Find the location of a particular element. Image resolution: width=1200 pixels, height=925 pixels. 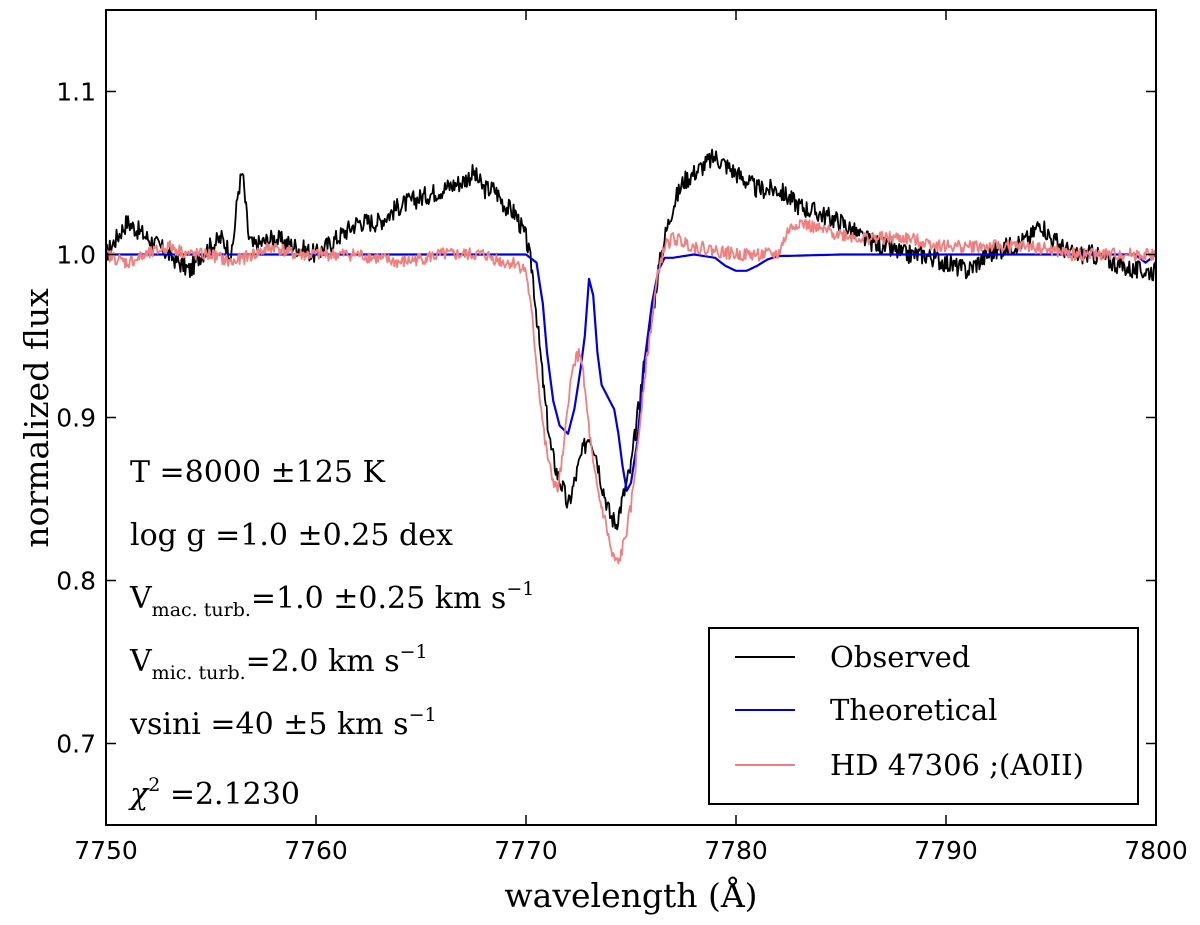

annotation-vsini: vsini =40 ±5 km s−1 is located at coordinates (283, 723).